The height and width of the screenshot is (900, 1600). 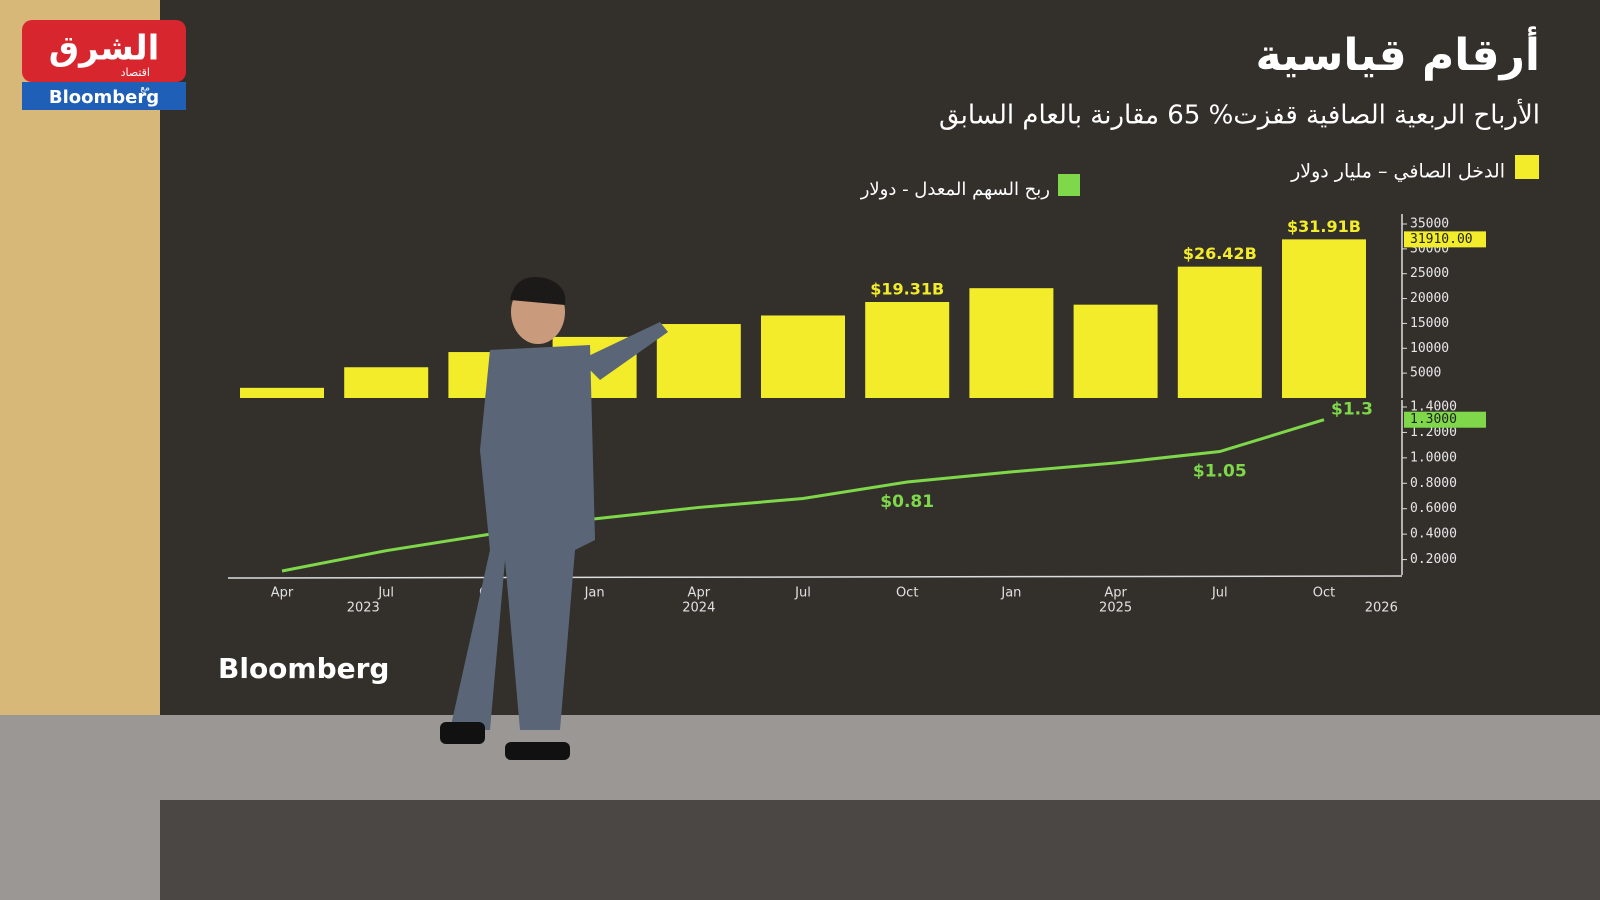 I want to click on logo-red, so click(x=104, y=51).